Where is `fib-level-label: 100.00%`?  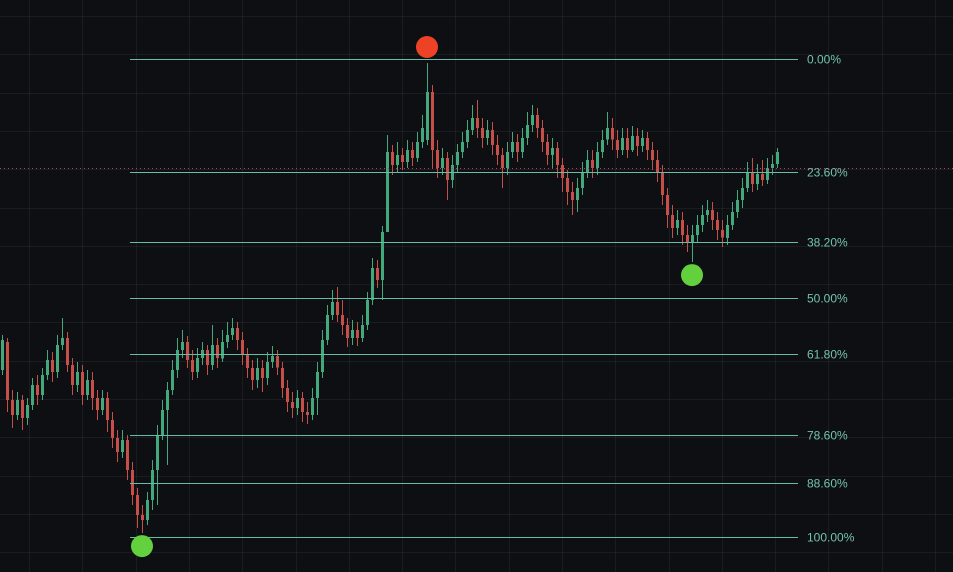
fib-level-label: 100.00% is located at coordinates (831, 538).